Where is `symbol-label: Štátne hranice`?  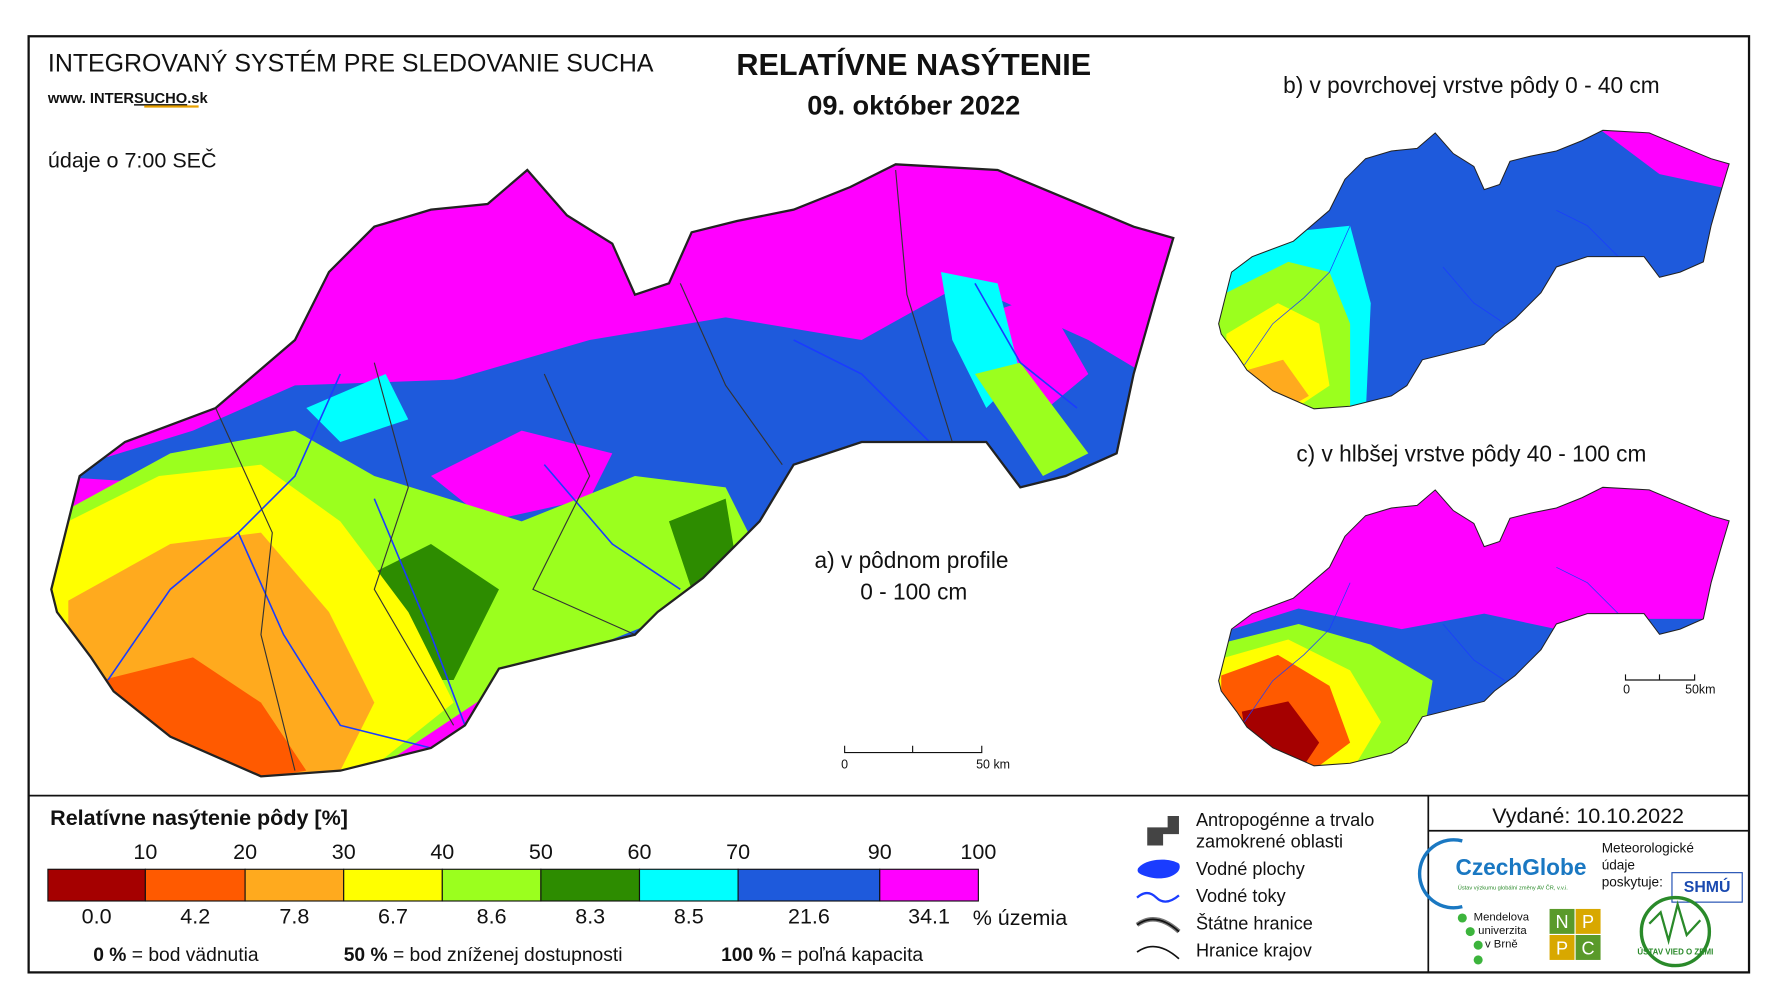 symbol-label: Štátne hranice is located at coordinates (1254, 922).